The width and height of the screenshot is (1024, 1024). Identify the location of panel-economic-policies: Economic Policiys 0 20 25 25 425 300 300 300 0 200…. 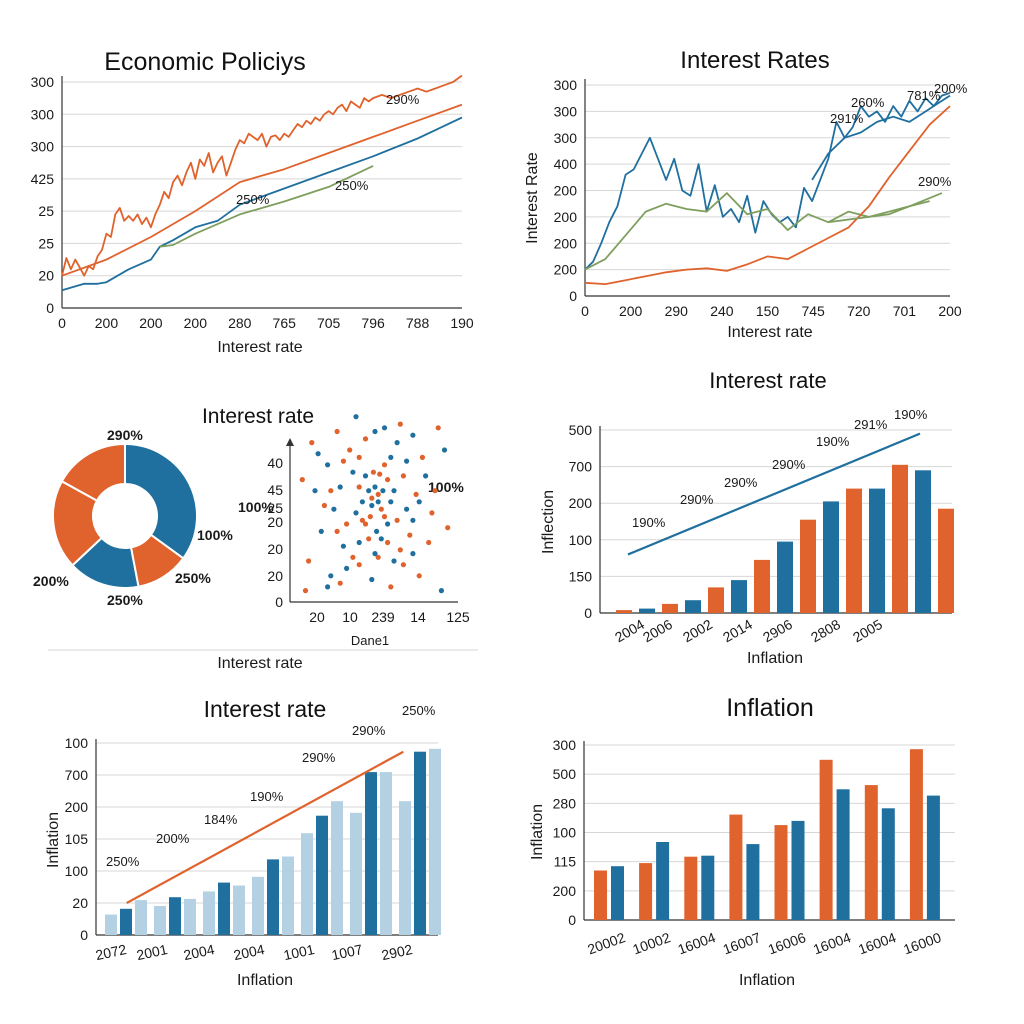
(252, 202).